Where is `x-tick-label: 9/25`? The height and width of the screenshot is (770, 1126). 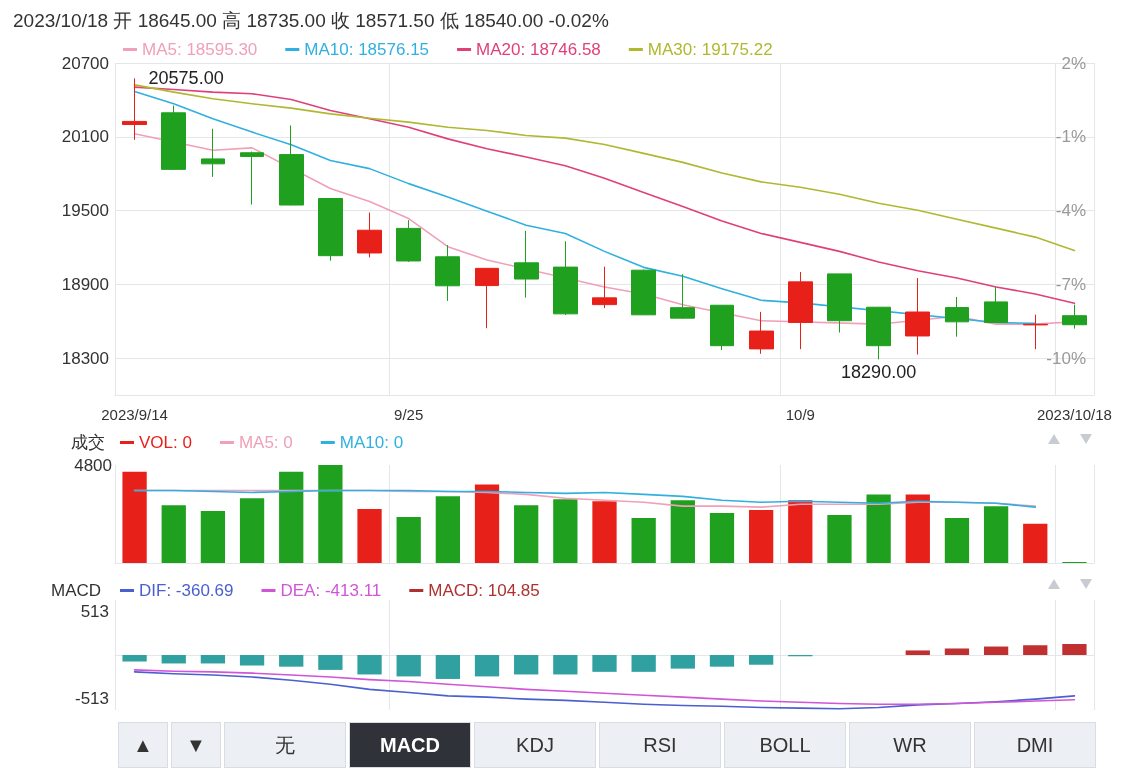 x-tick-label: 9/25 is located at coordinates (409, 414).